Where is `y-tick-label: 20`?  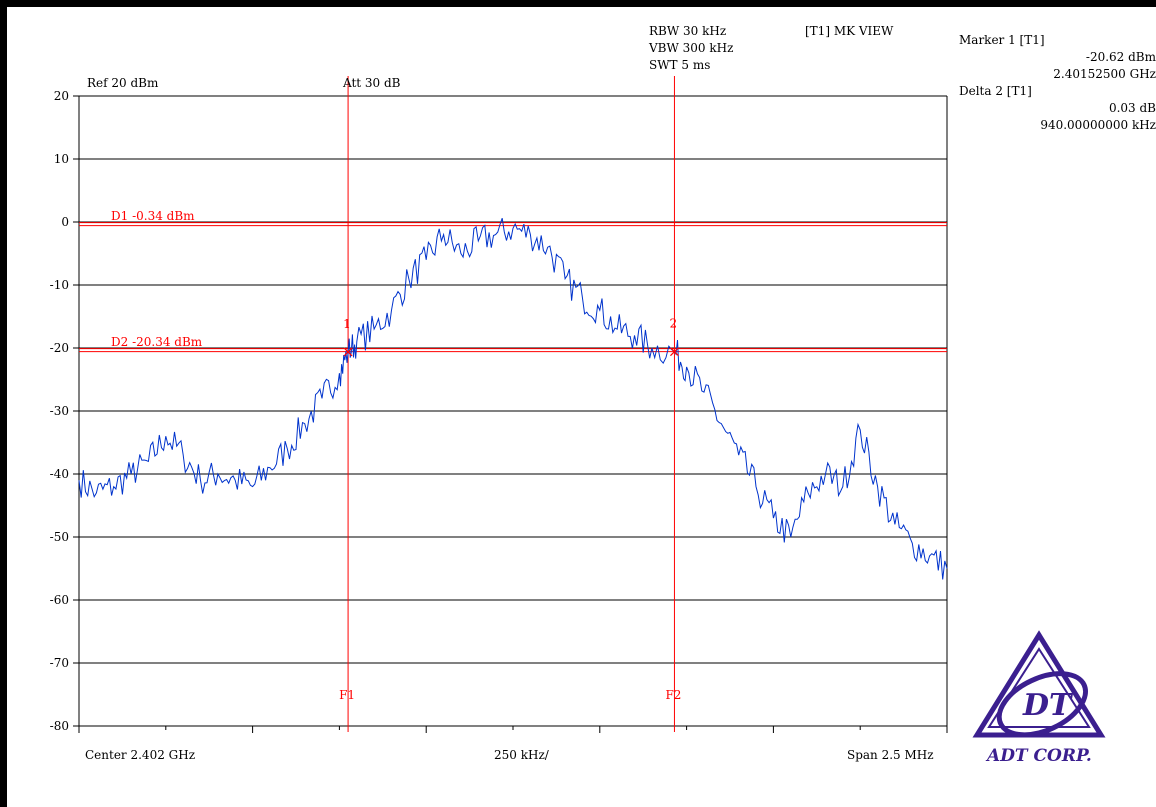
y-tick-label: 20 is located at coordinates (61, 96).